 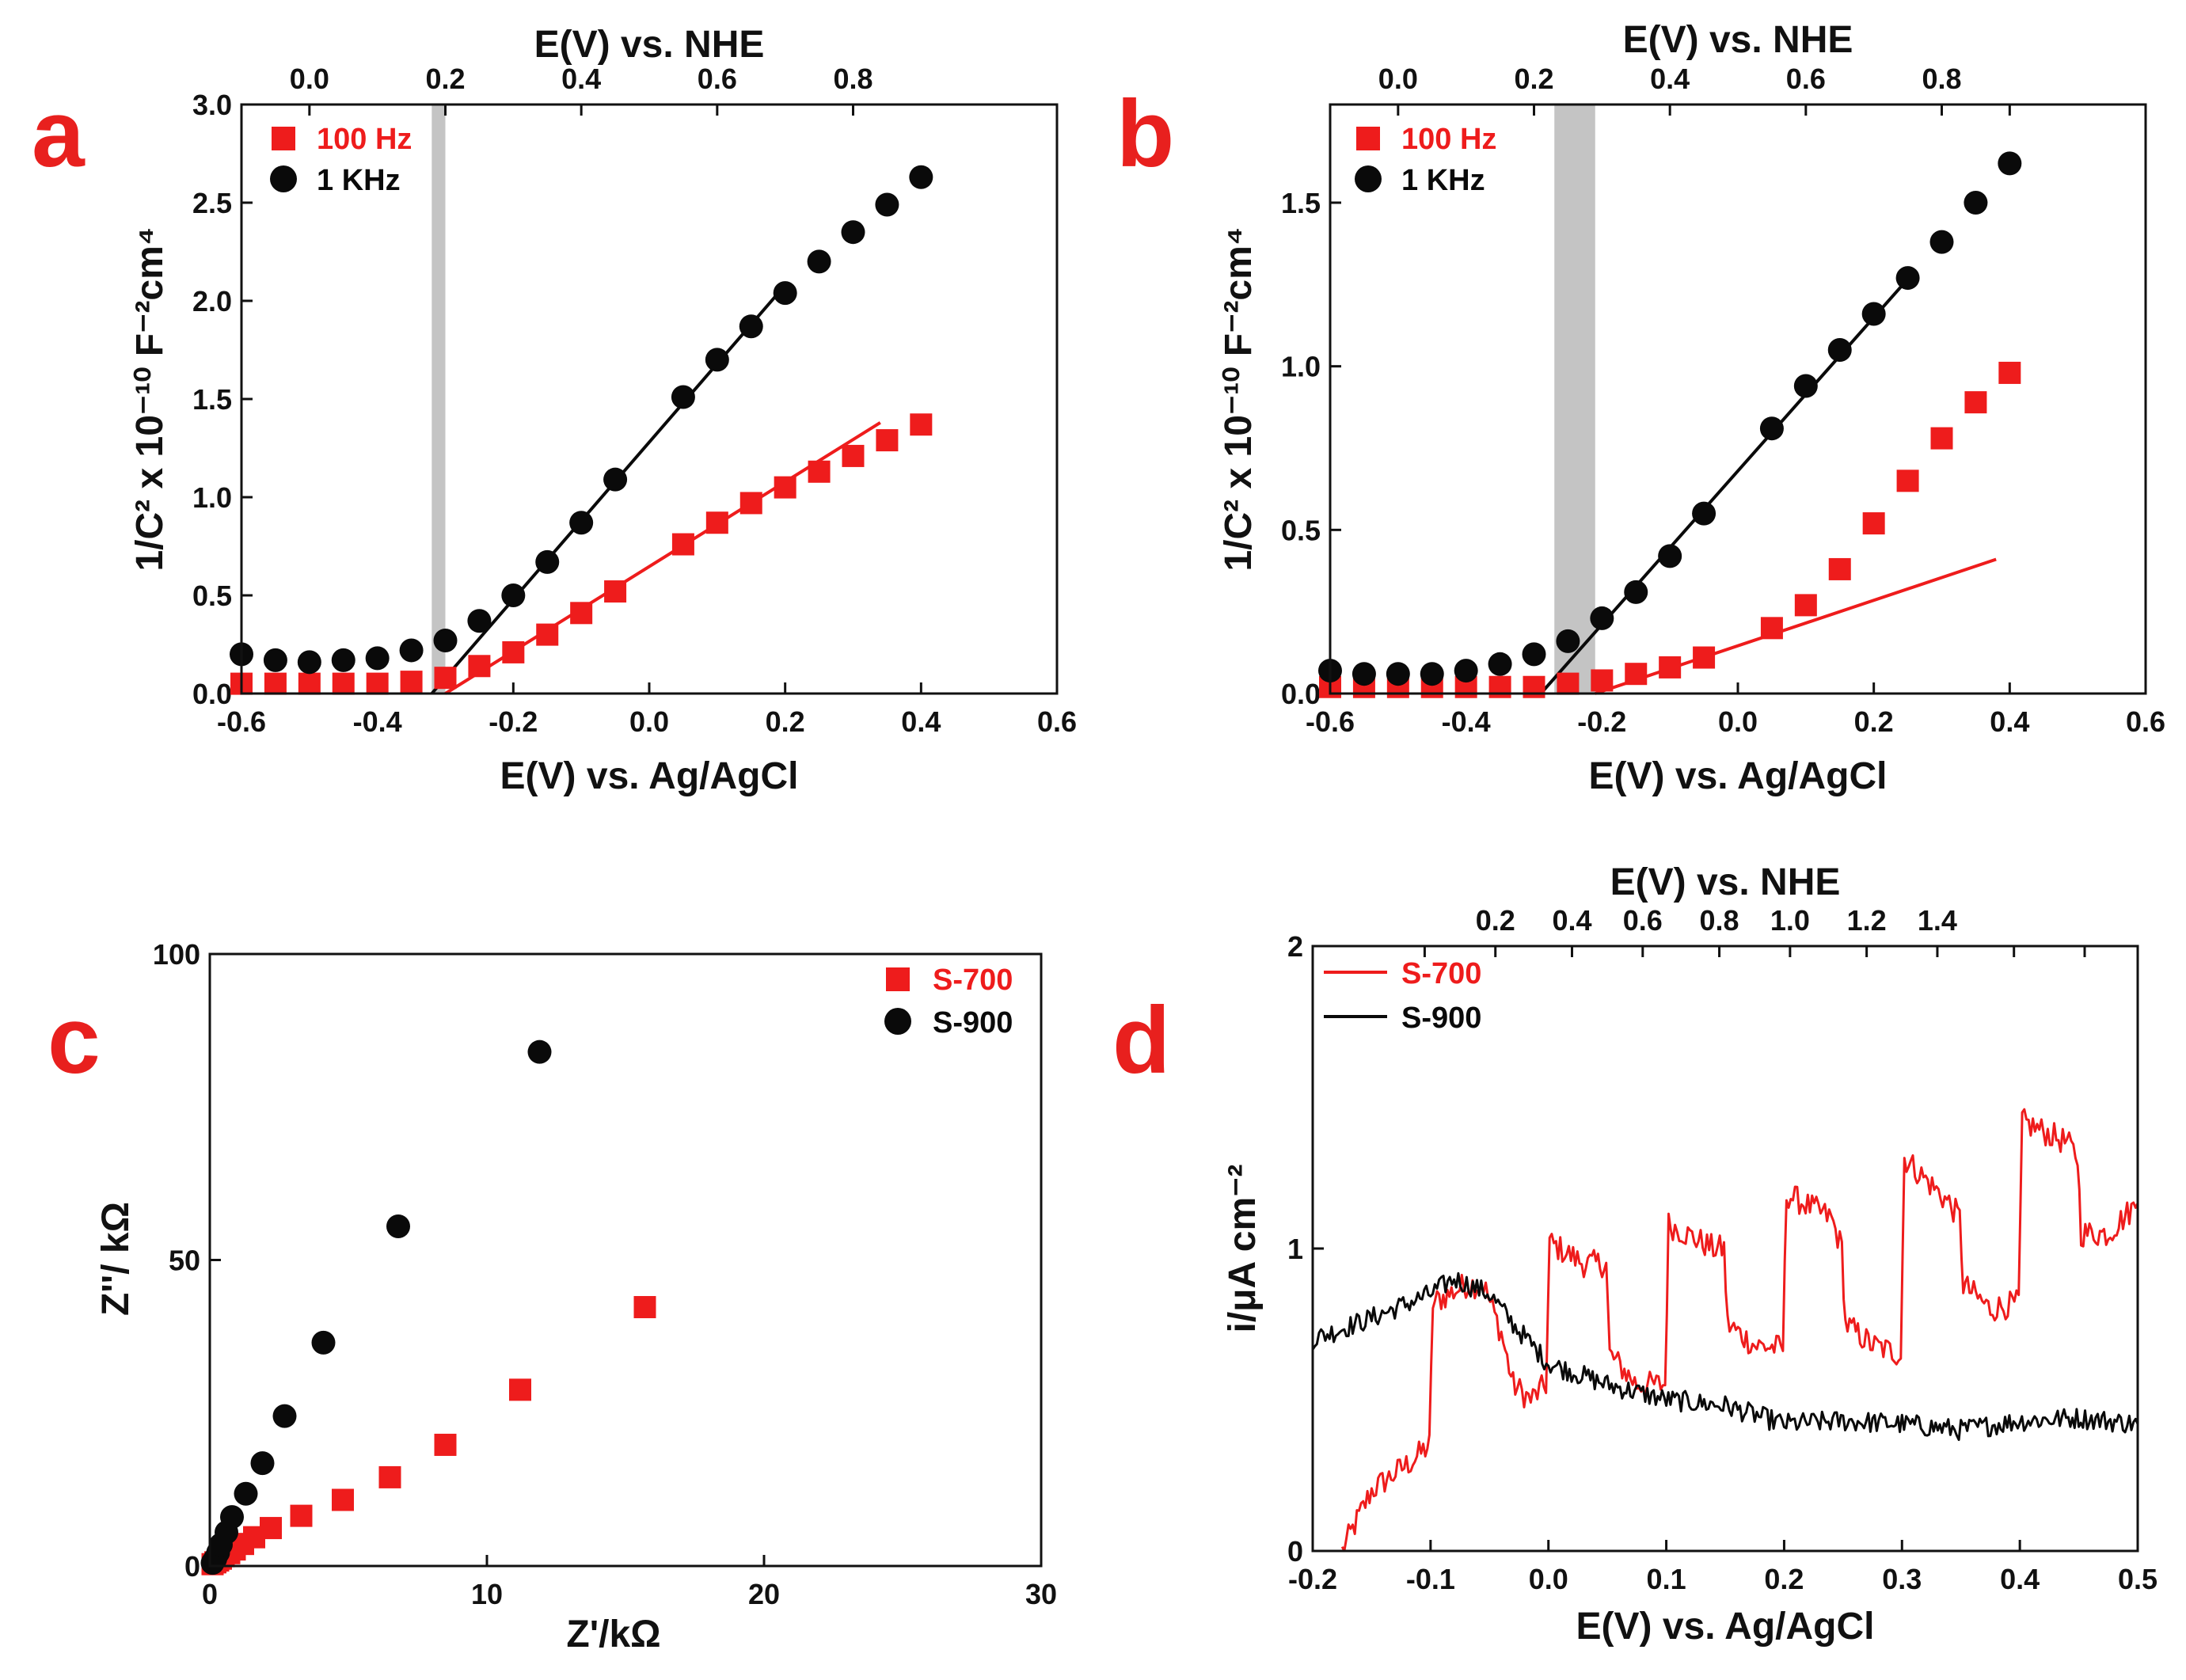 I want to click on panel-a-y-tick-label: 1.5, so click(x=212, y=399).